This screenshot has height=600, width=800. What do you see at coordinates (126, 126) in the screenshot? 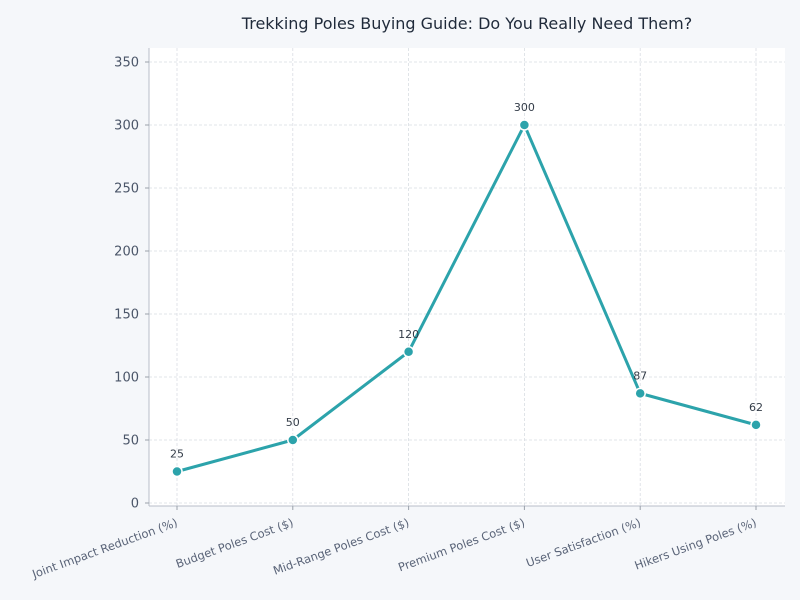
I see `y-tick-label: 300` at bounding box center [126, 126].